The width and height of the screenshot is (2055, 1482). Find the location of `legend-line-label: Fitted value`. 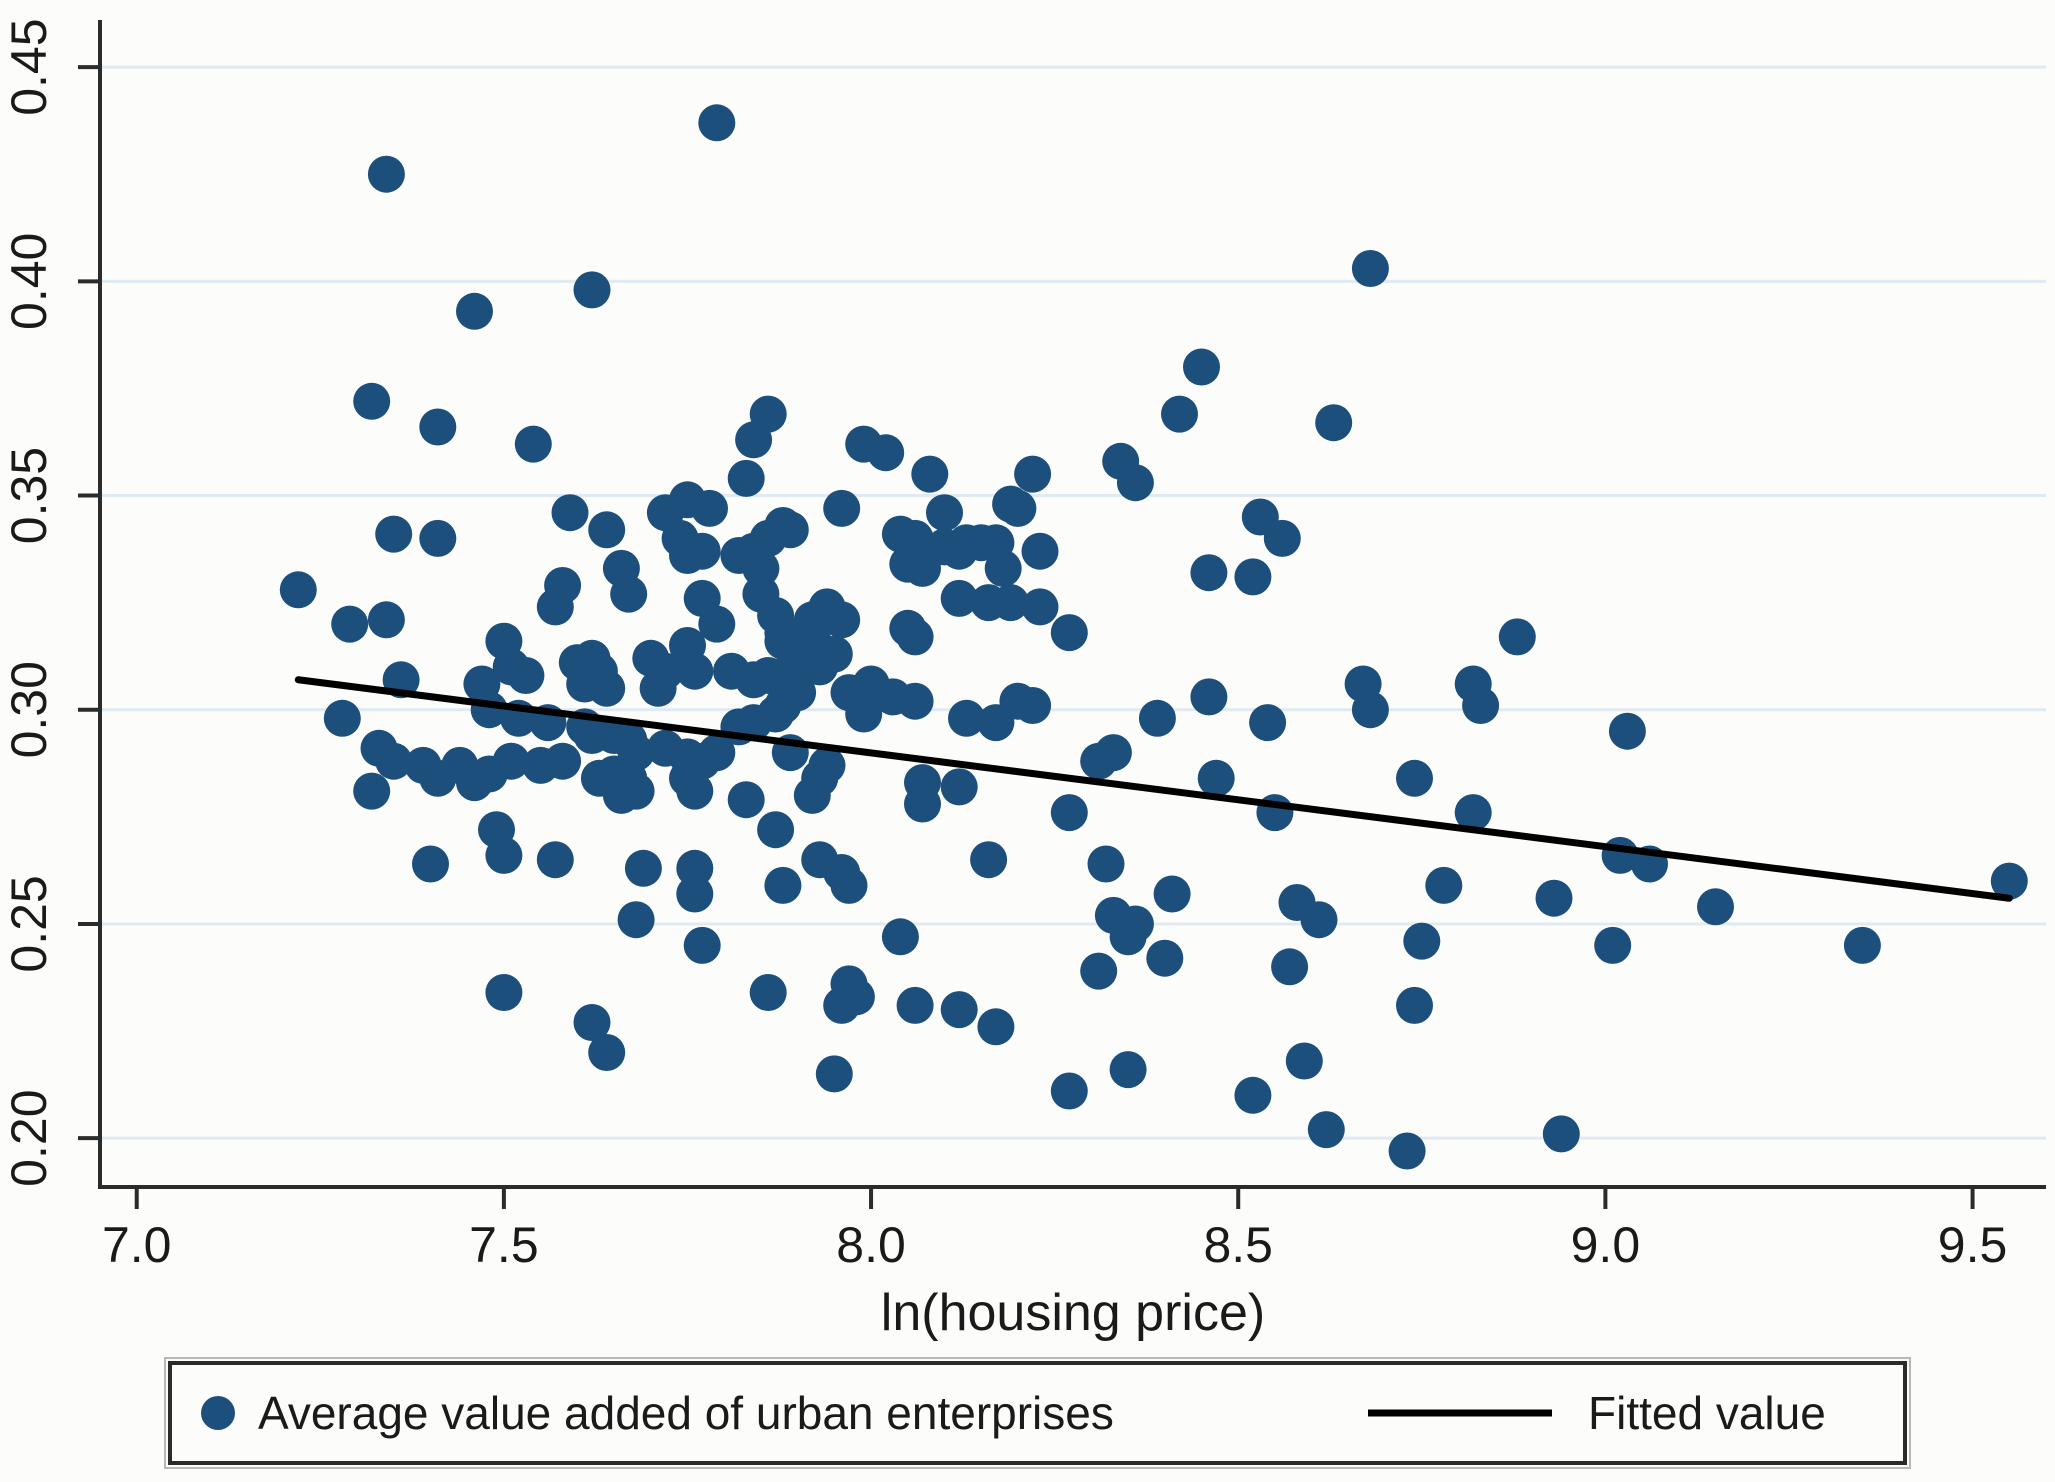

legend-line-label: Fitted value is located at coordinates (1707, 1413).